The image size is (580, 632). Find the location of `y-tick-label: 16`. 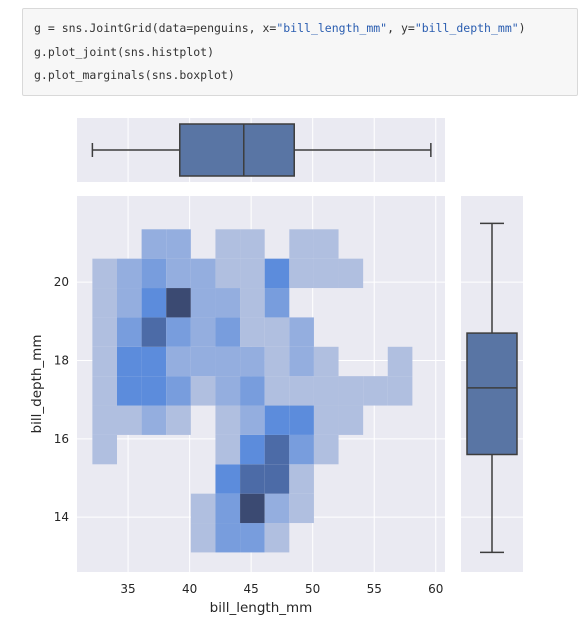

y-tick-label: 16 is located at coordinates (61, 439).